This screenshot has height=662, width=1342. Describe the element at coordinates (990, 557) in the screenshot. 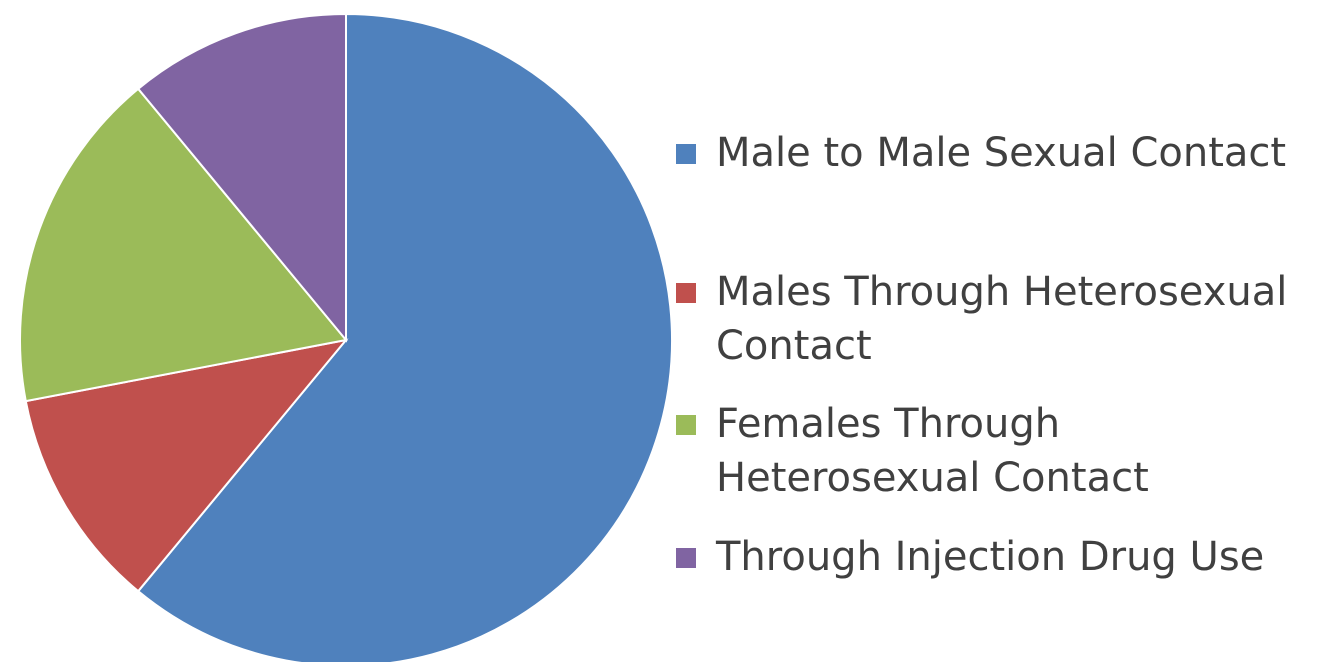

I see `legend-label: Through Injection Drug Use` at that location.